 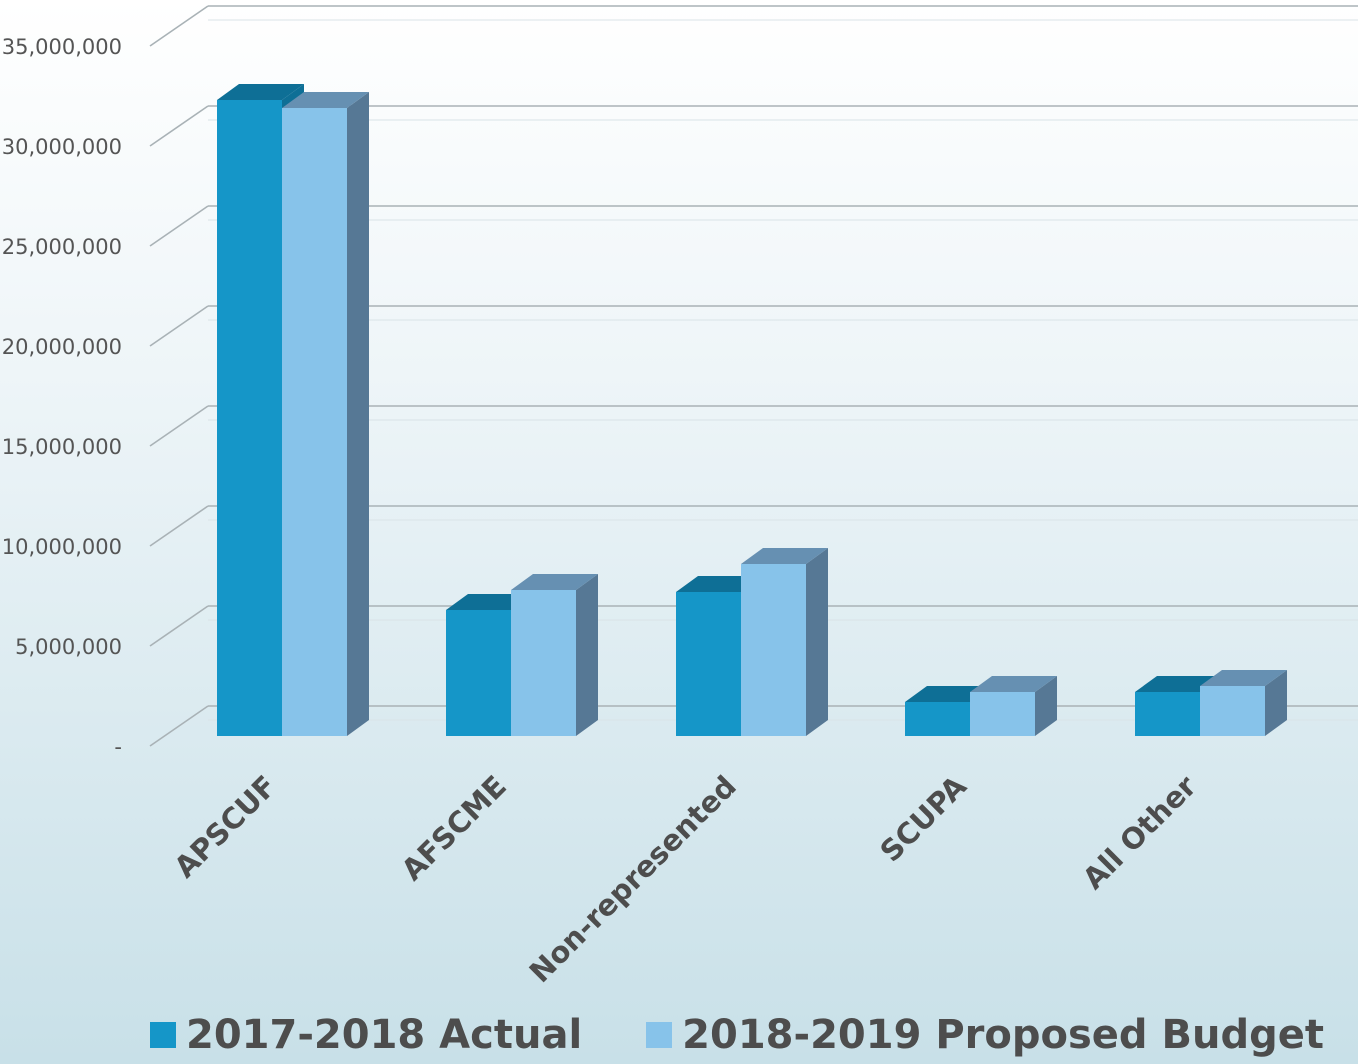 I want to click on y-tick-label: 30,000,000, so click(x=62, y=147).